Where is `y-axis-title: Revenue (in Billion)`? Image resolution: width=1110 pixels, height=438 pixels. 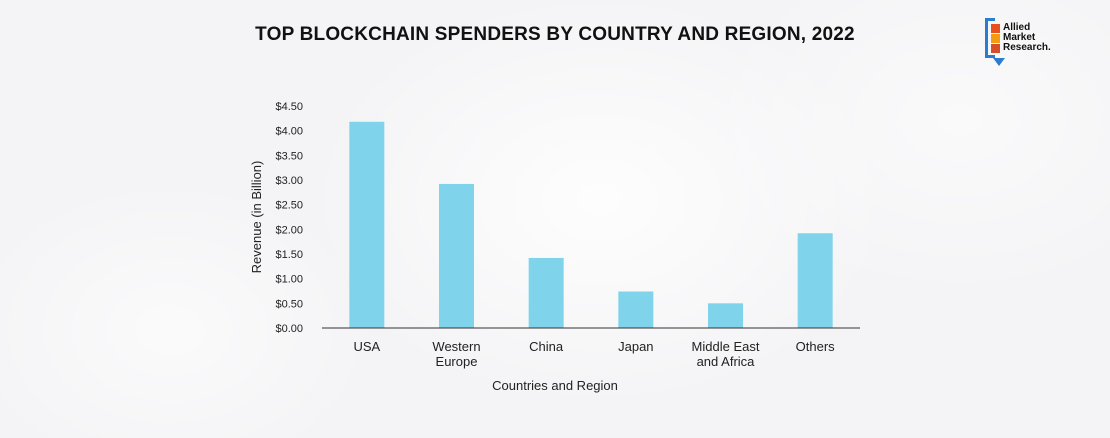
y-axis-title: Revenue (in Billion) is located at coordinates (256, 217).